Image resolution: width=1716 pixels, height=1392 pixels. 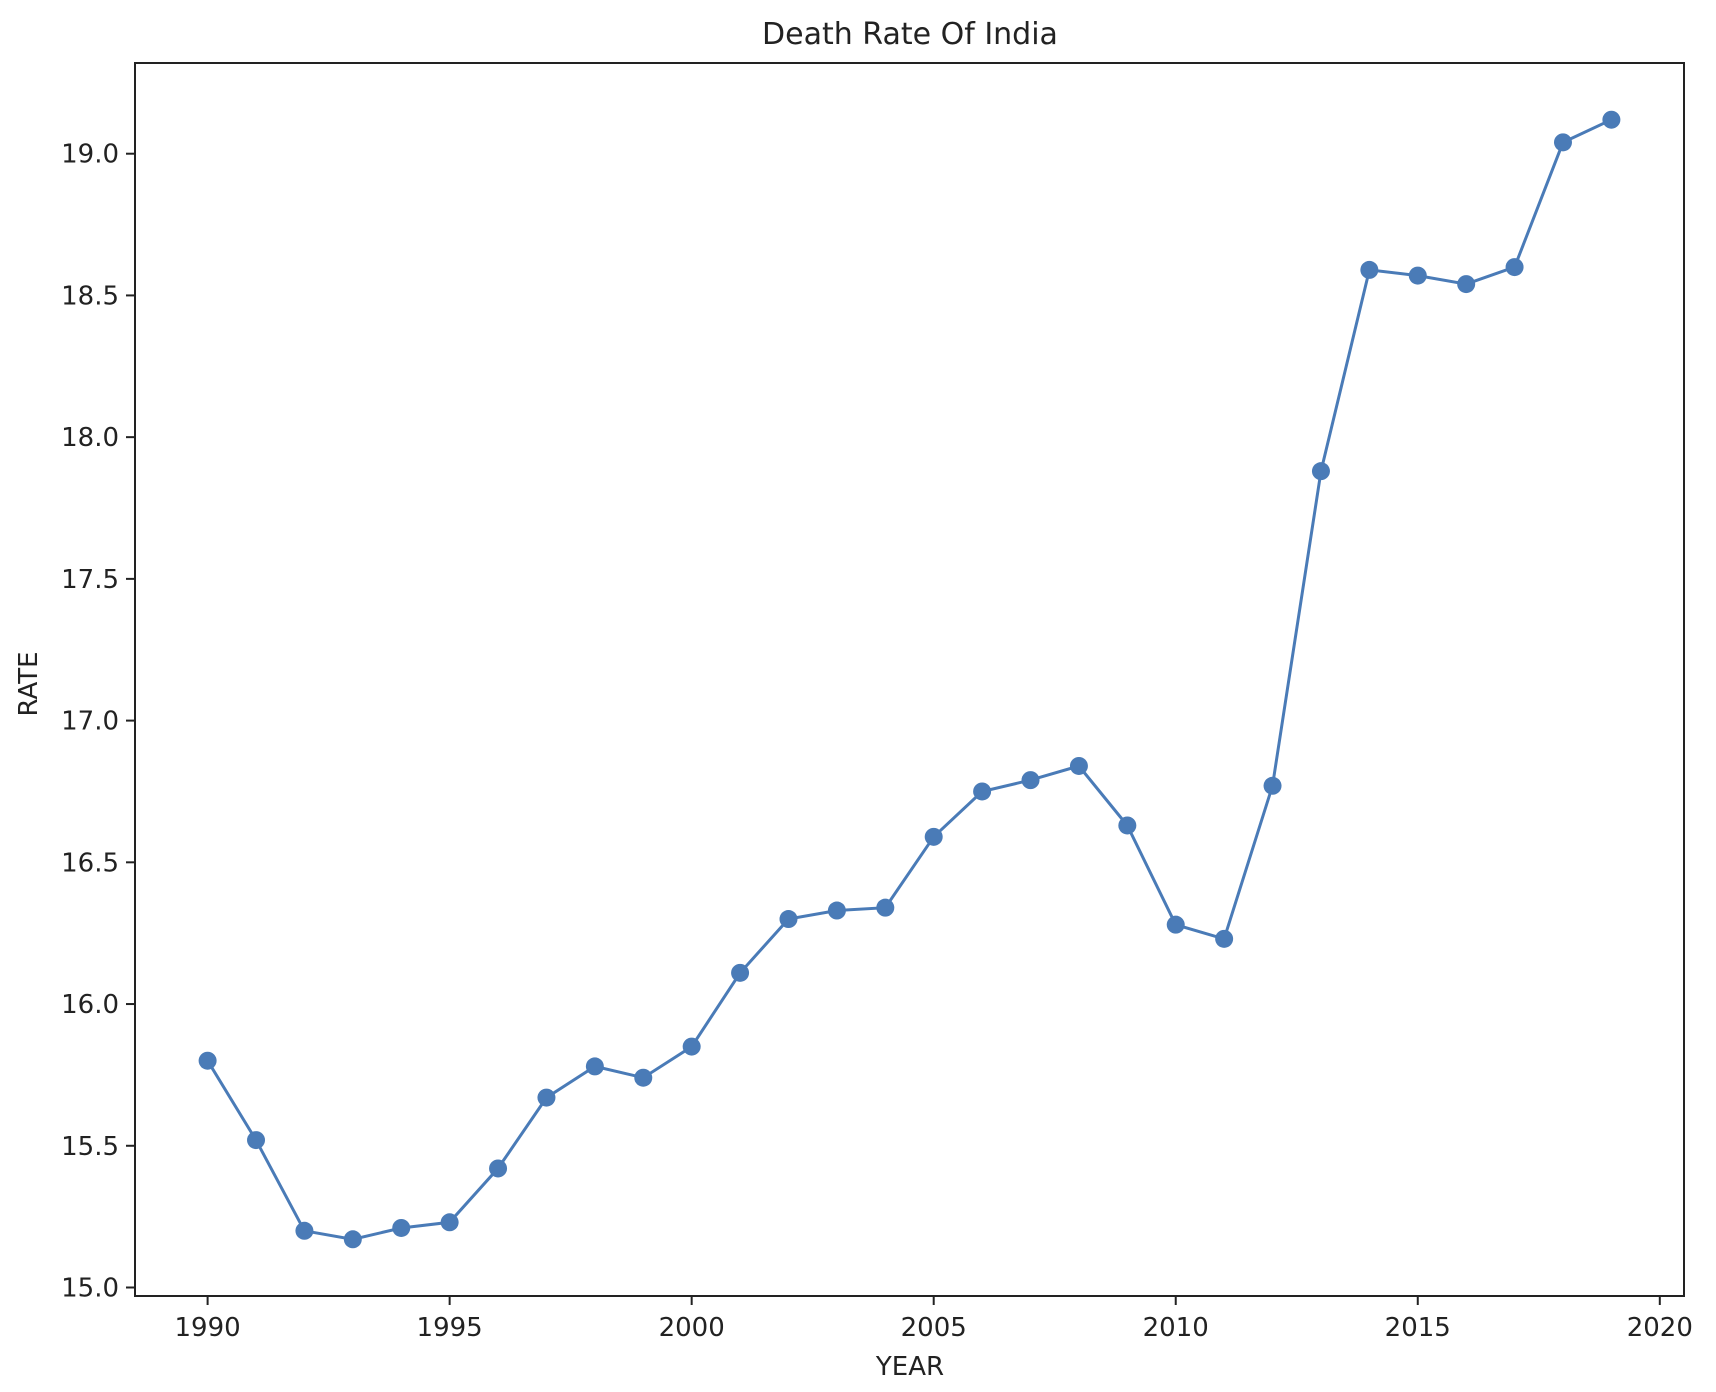 What do you see at coordinates (836, 910) in the screenshot?
I see `data-point-2003` at bounding box center [836, 910].